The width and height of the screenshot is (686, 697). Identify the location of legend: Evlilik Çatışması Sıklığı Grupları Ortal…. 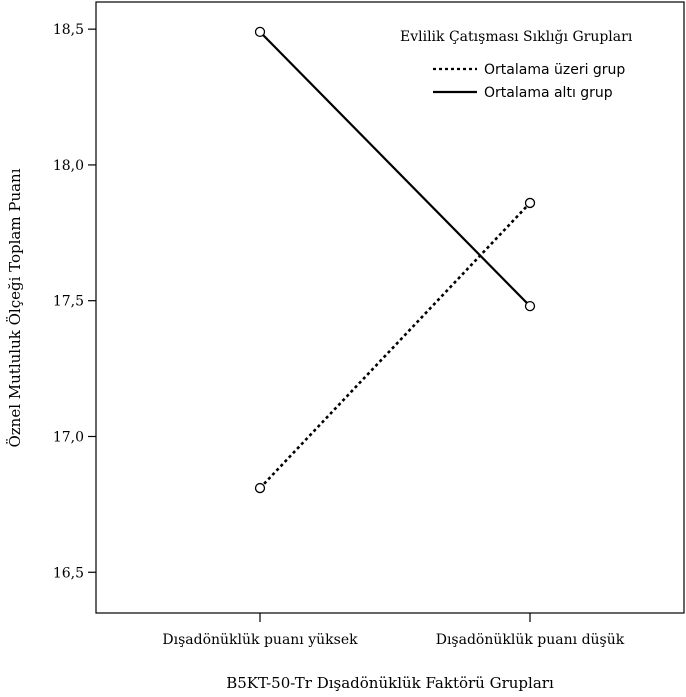
(516, 65).